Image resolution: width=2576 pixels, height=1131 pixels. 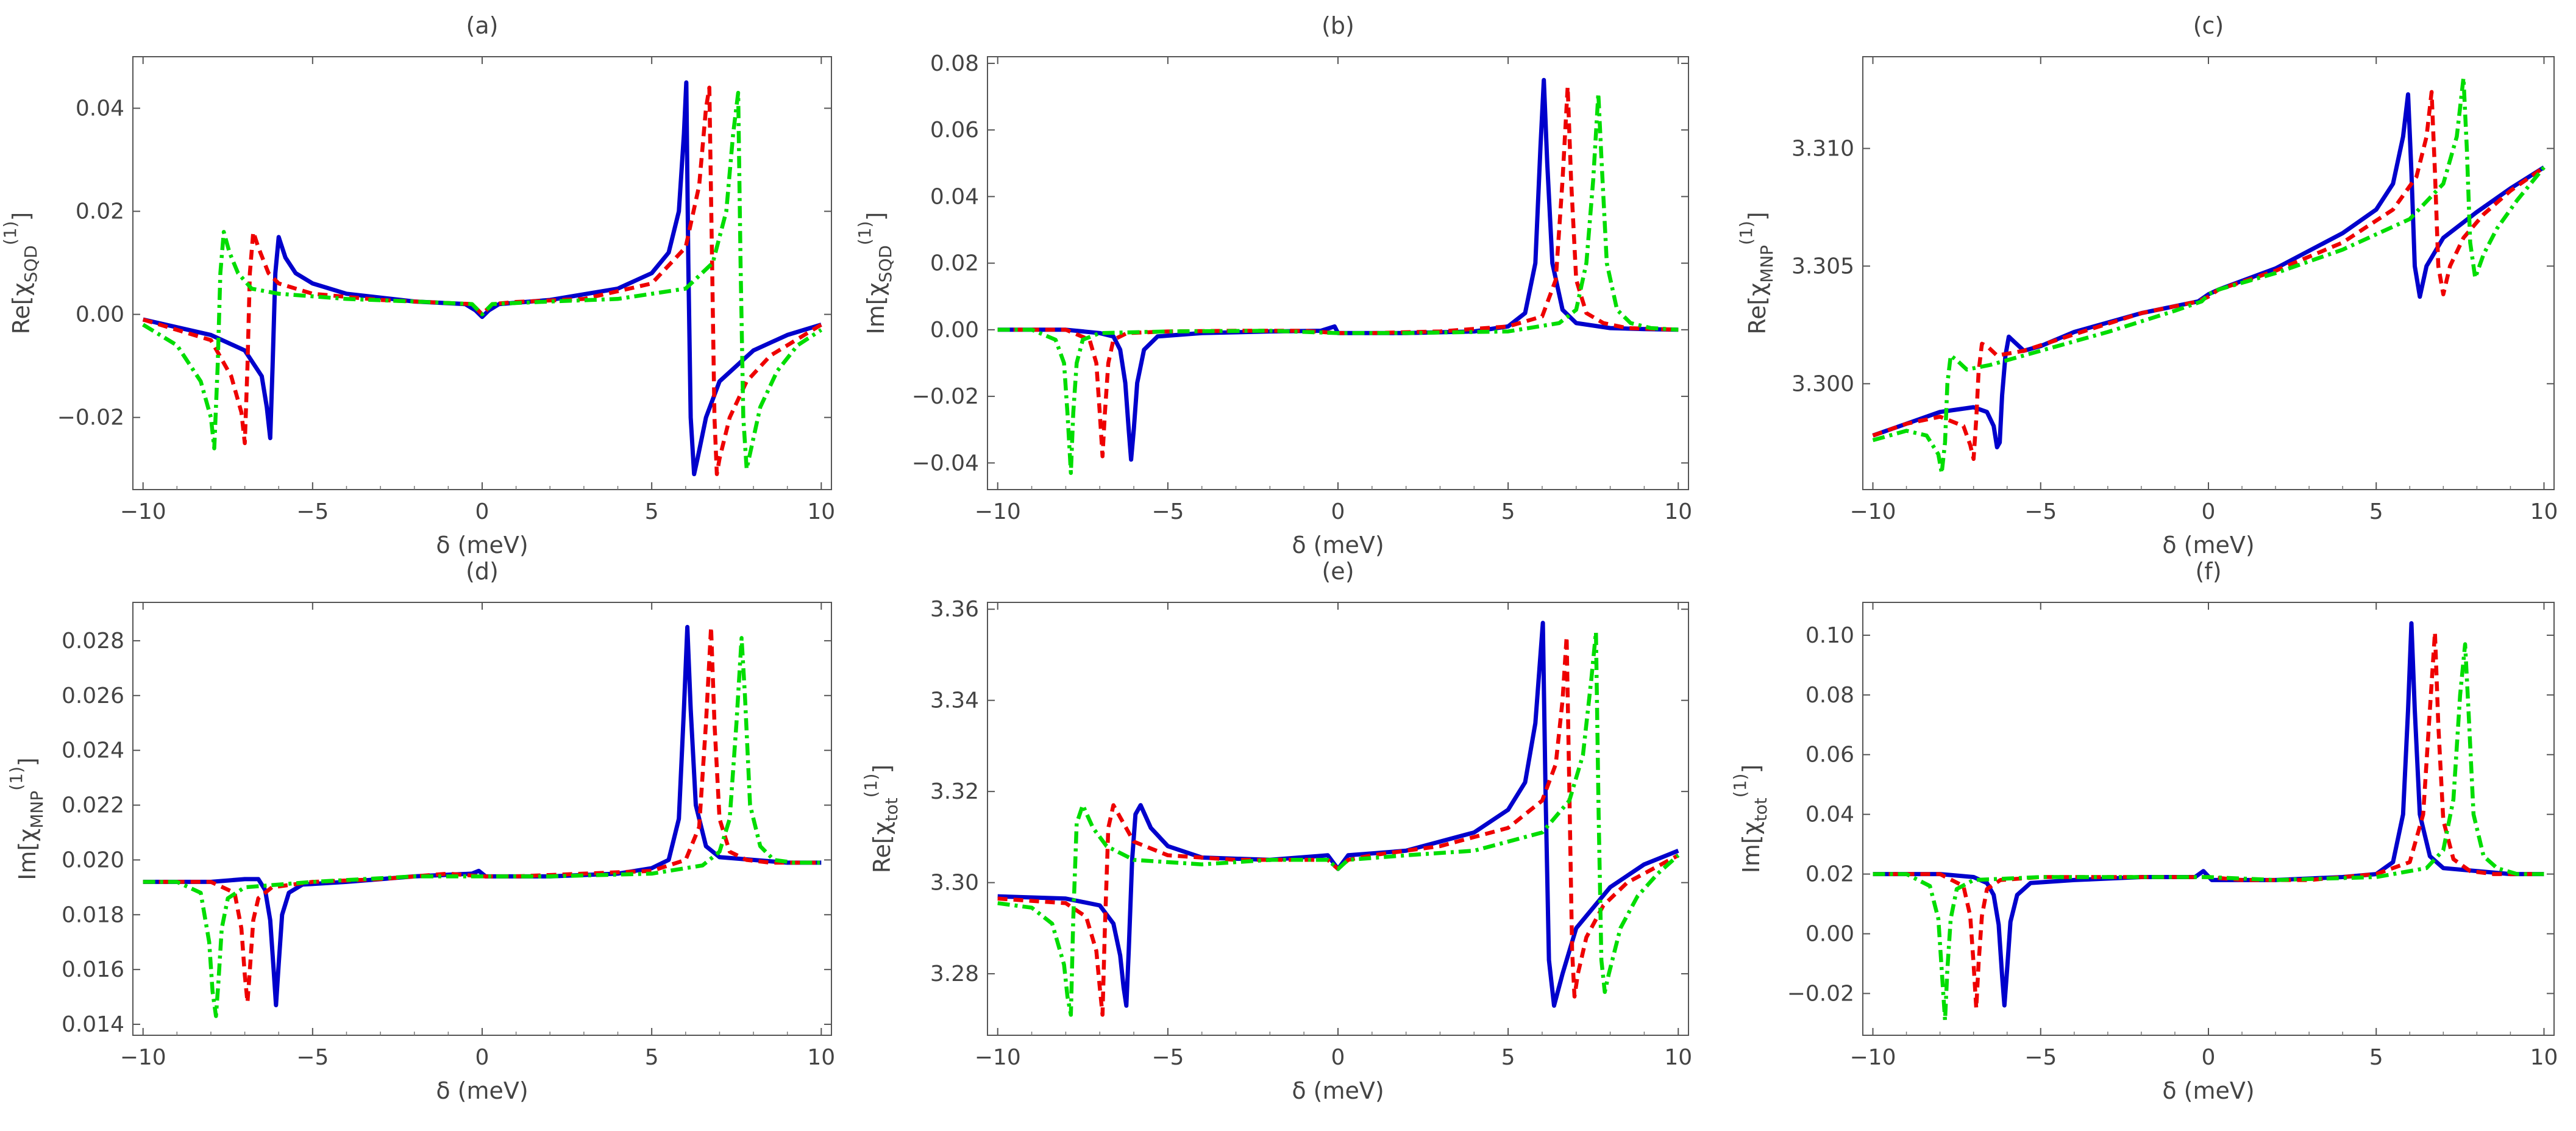 I want to click on y-tick-label: 3.34, so click(x=954, y=700).